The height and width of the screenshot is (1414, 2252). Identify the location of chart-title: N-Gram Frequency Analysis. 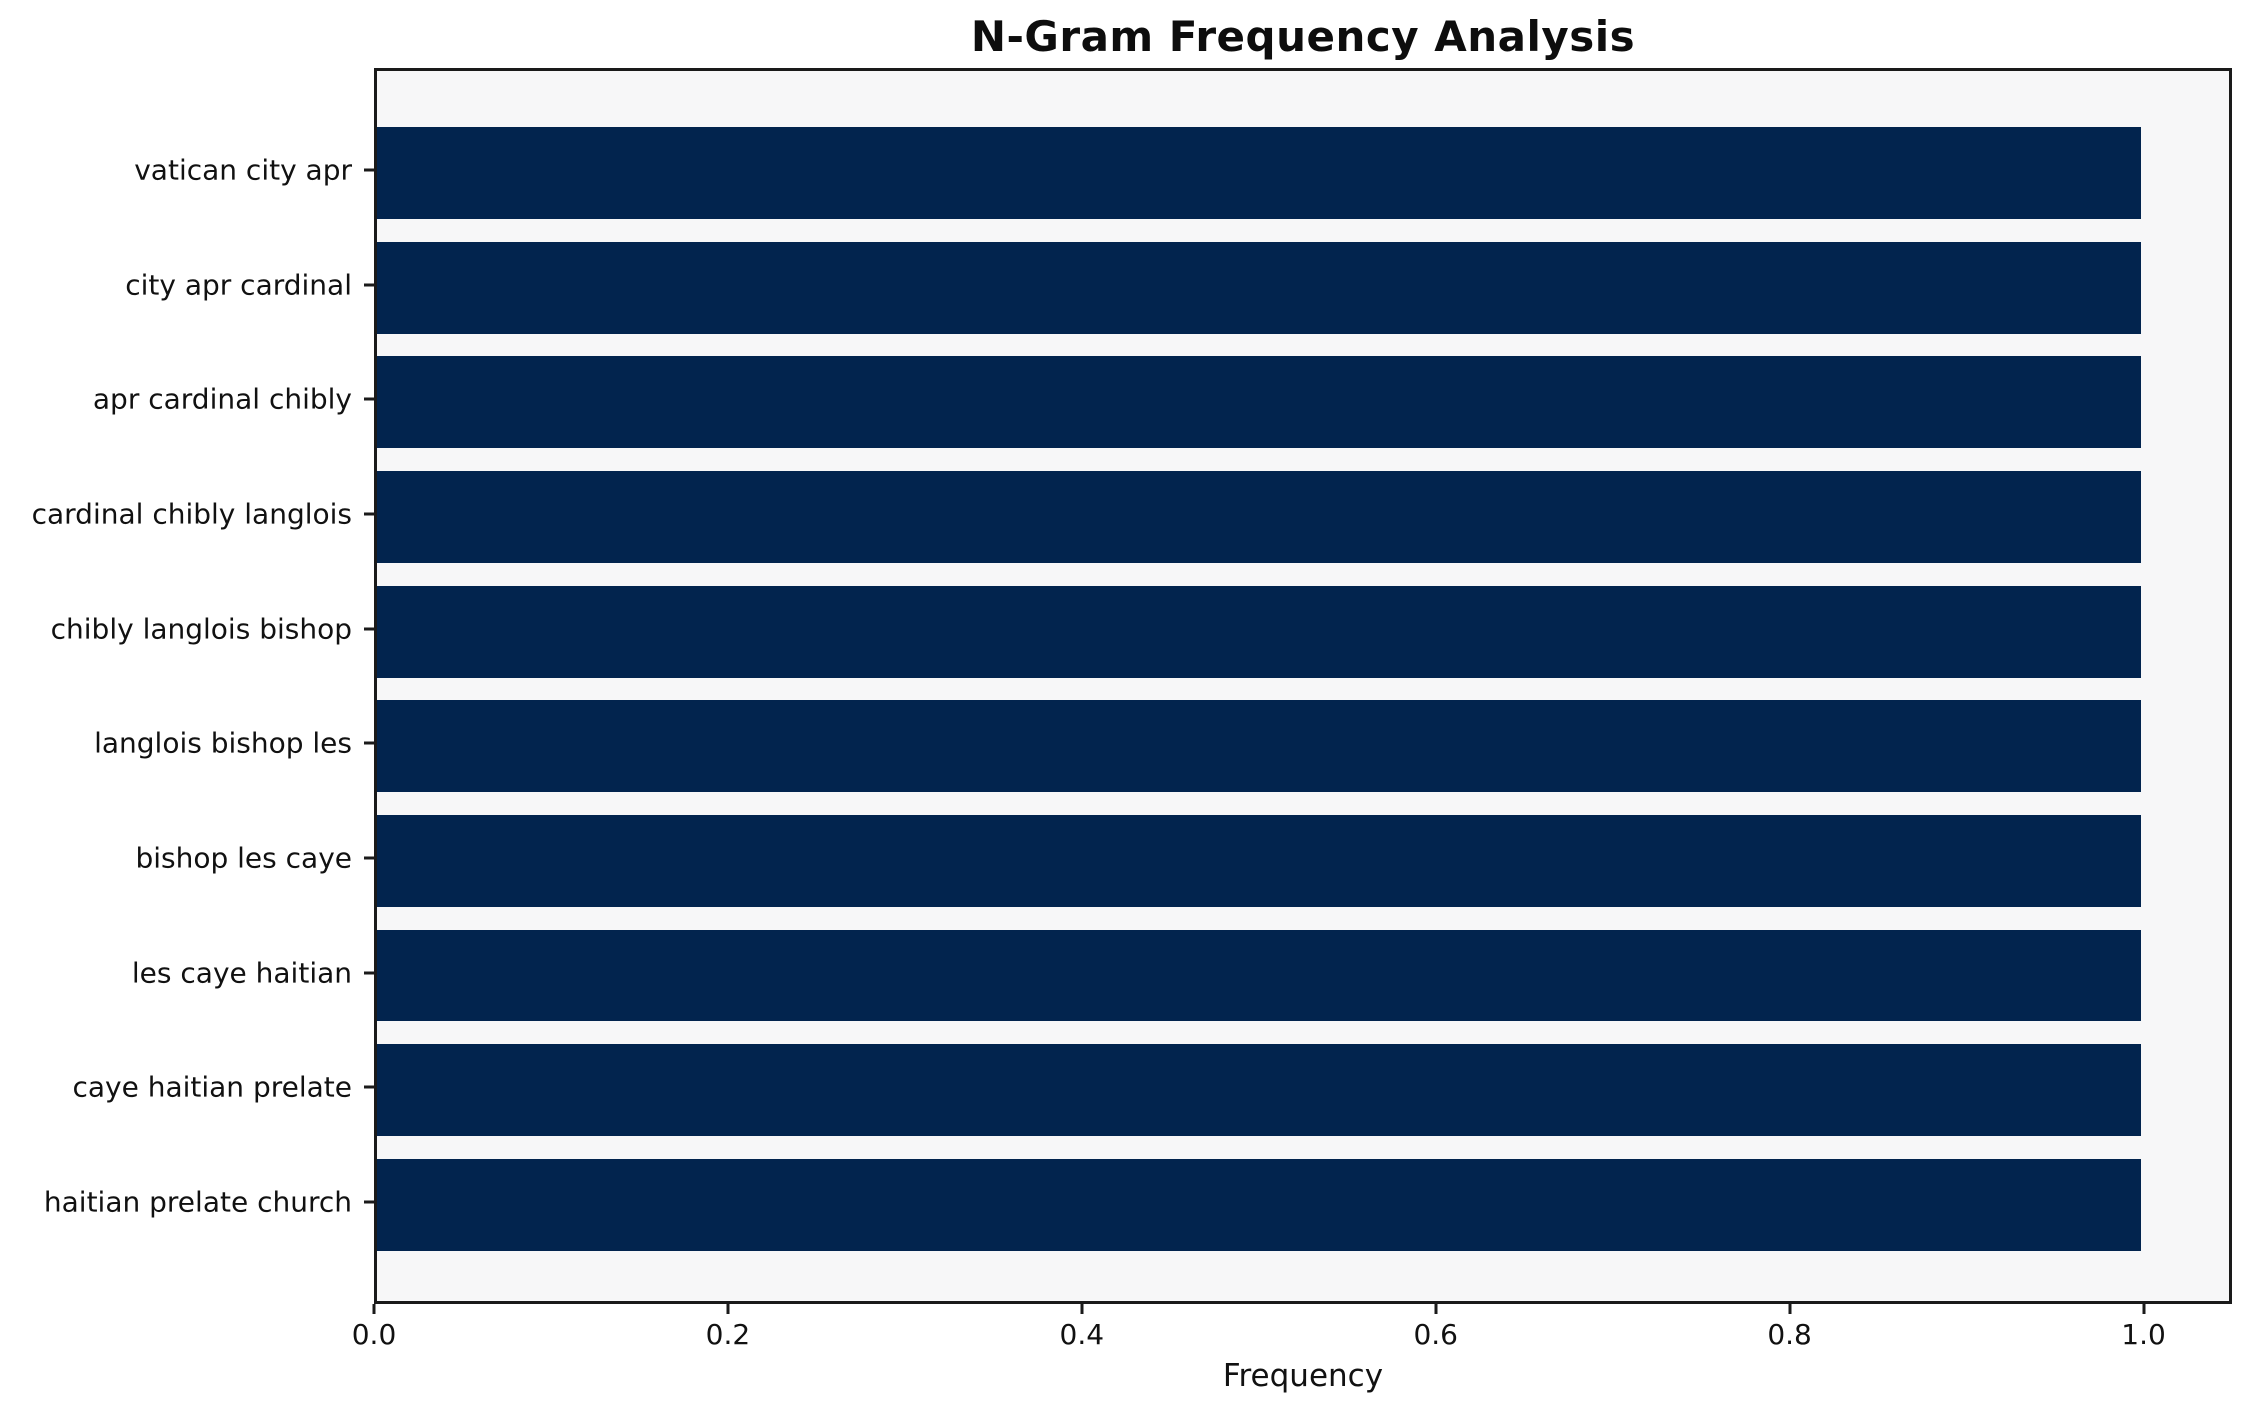
(1303, 36).